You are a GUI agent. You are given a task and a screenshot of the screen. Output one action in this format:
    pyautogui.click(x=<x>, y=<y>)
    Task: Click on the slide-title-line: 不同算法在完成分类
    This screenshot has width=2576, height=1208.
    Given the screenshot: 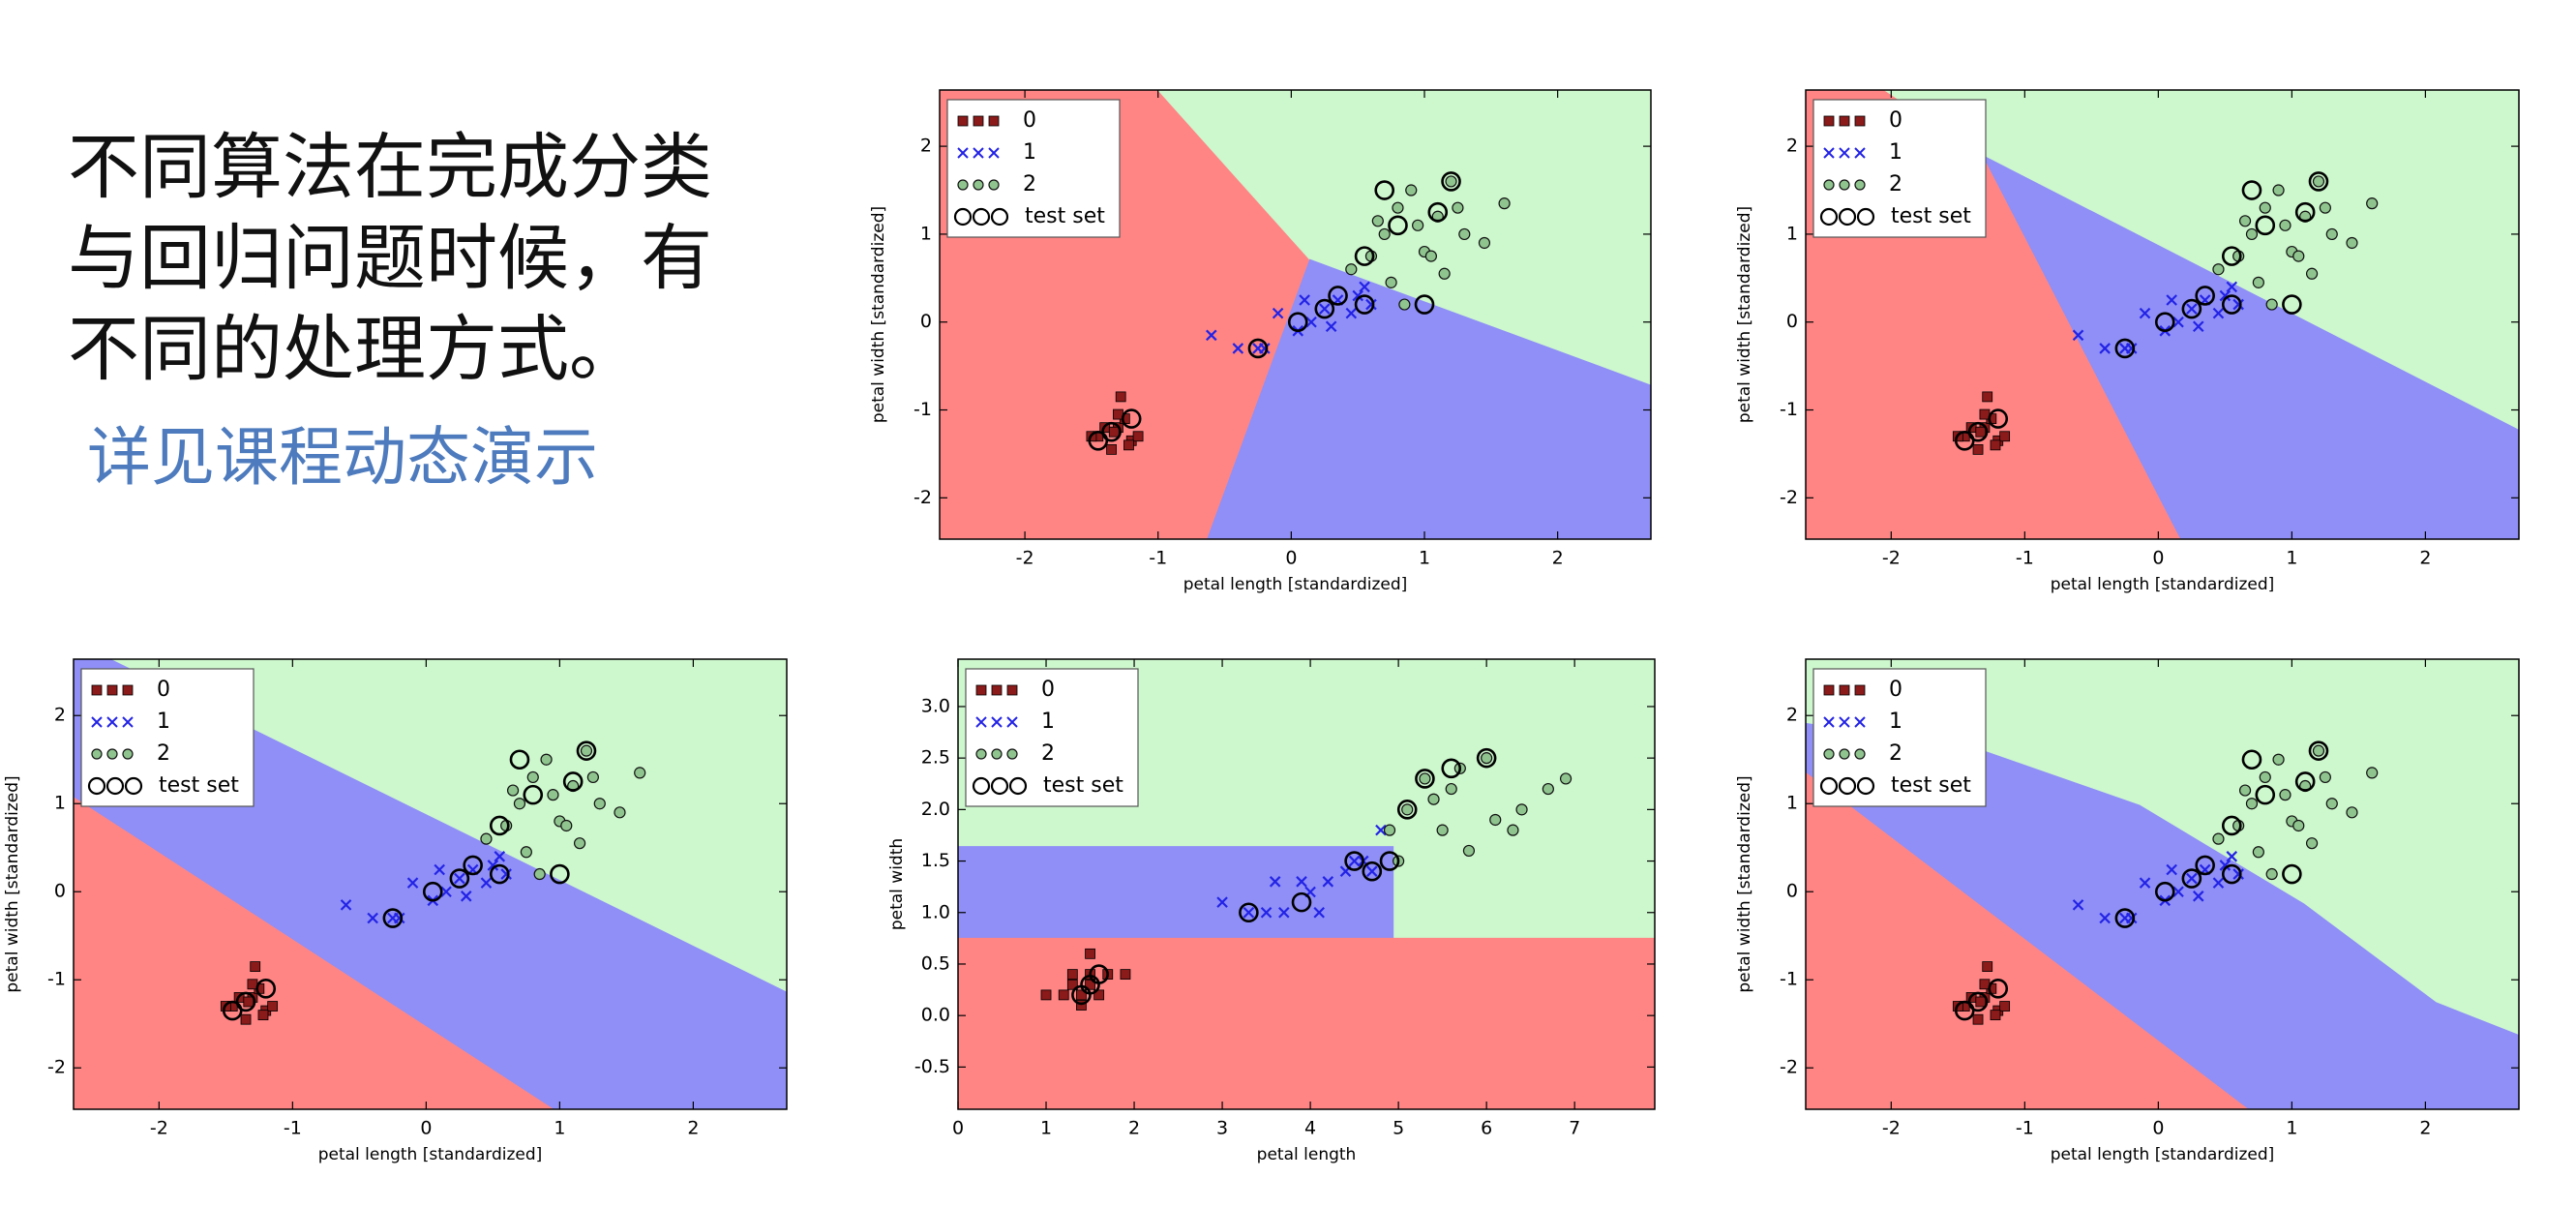 What is the action you would take?
    pyautogui.click(x=390, y=167)
    